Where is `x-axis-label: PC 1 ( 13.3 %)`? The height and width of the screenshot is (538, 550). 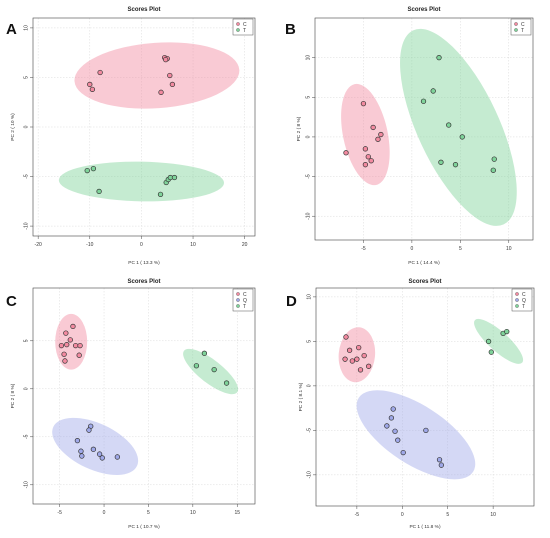
x-axis-label: PC 1 ( 13.3 %) is located at coordinates (144, 263).